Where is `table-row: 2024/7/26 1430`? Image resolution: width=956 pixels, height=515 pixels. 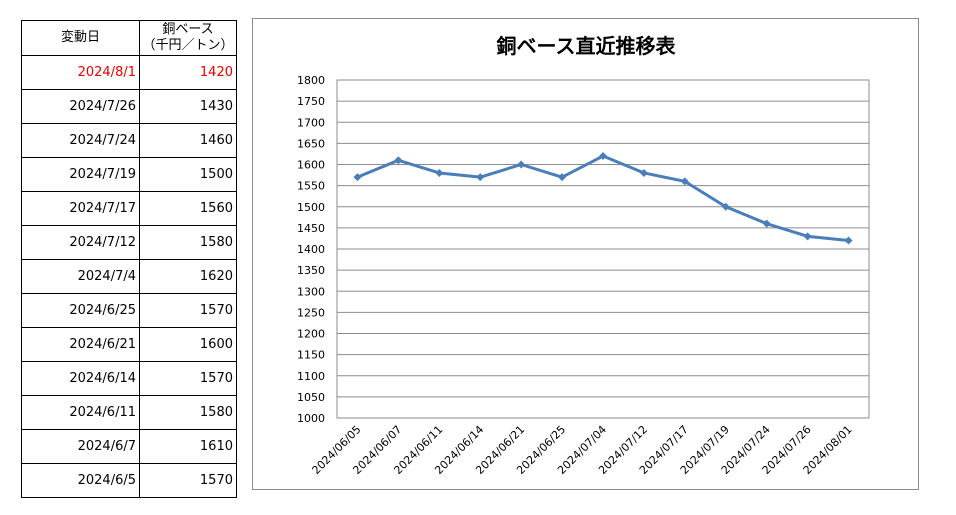 table-row: 2024/7/26 1430 is located at coordinates (129, 106).